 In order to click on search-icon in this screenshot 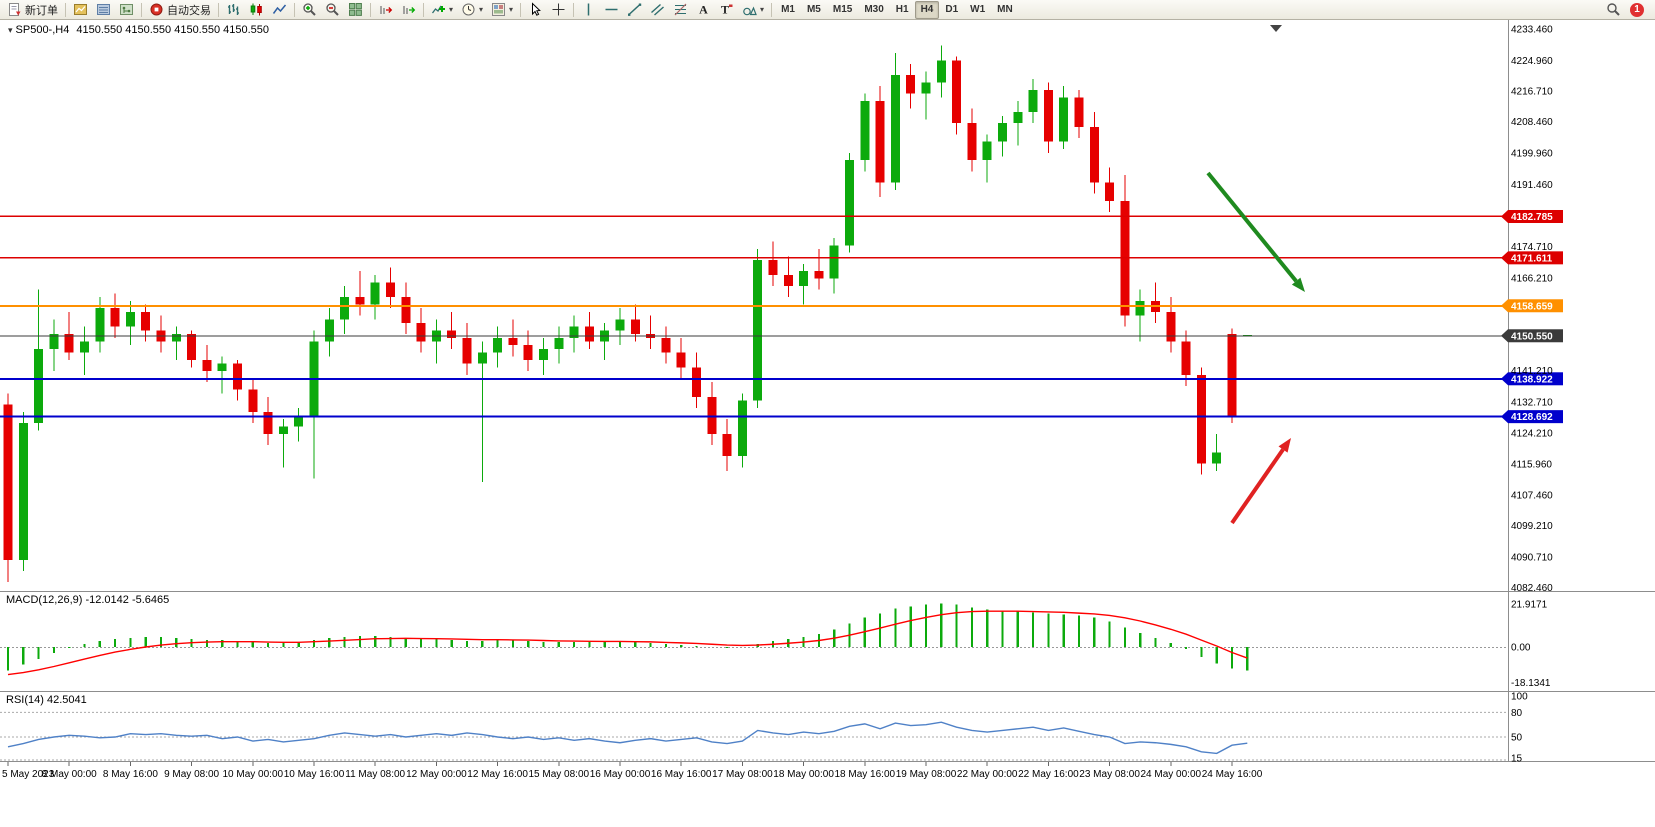, I will do `click(1613, 9)`.